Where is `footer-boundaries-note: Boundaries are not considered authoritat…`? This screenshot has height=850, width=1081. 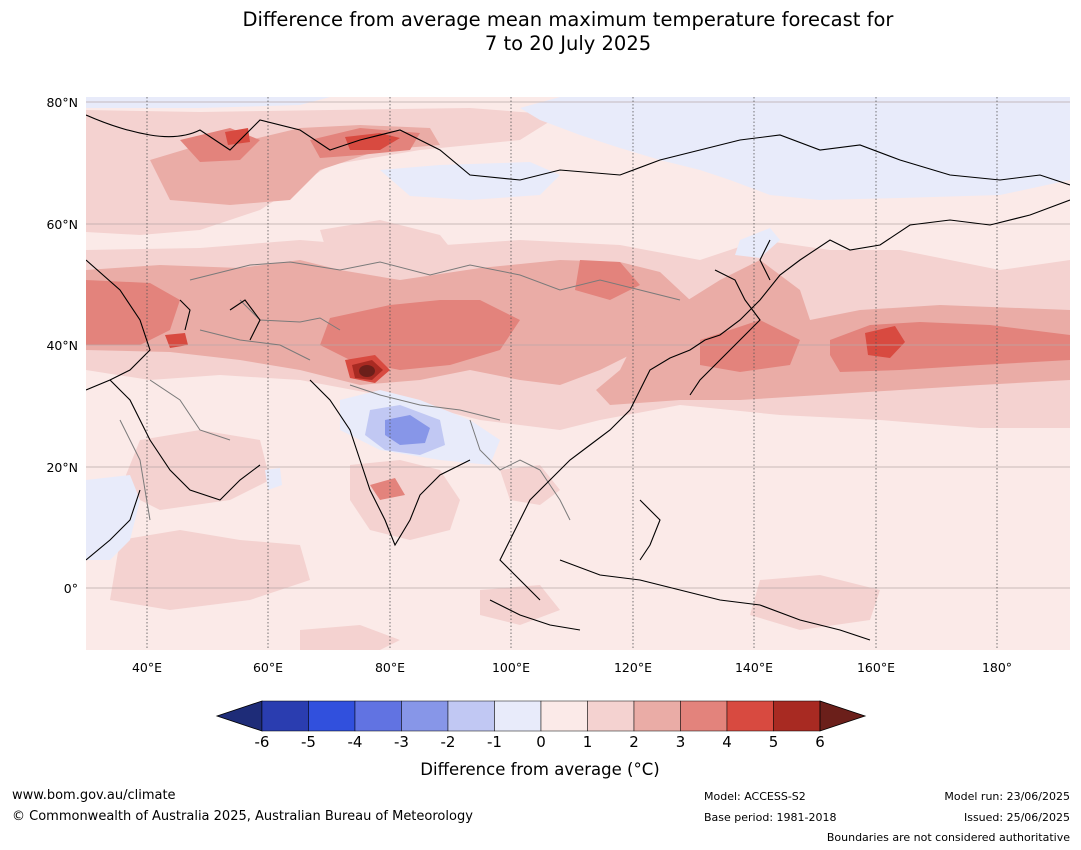
footer-boundaries-note: Boundaries are not considered authoritat… is located at coordinates (948, 837).